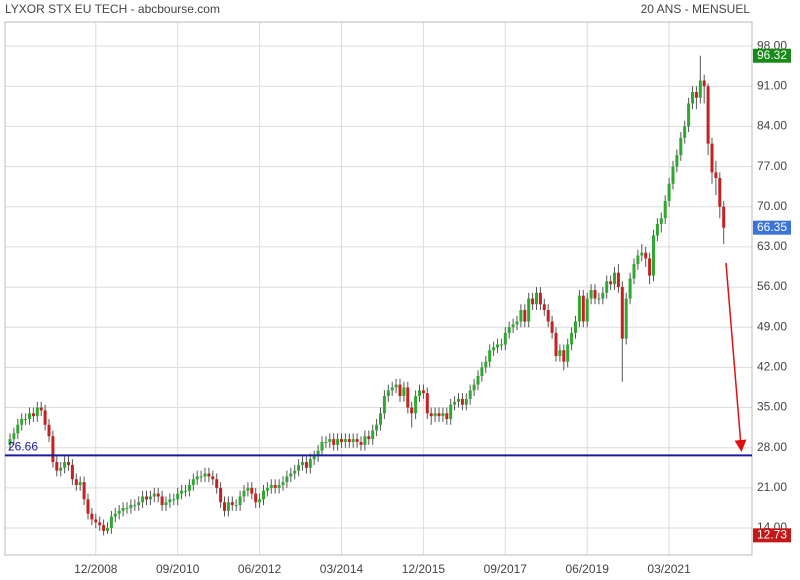  I want to click on y-tick-label: 84.00, so click(772, 126).